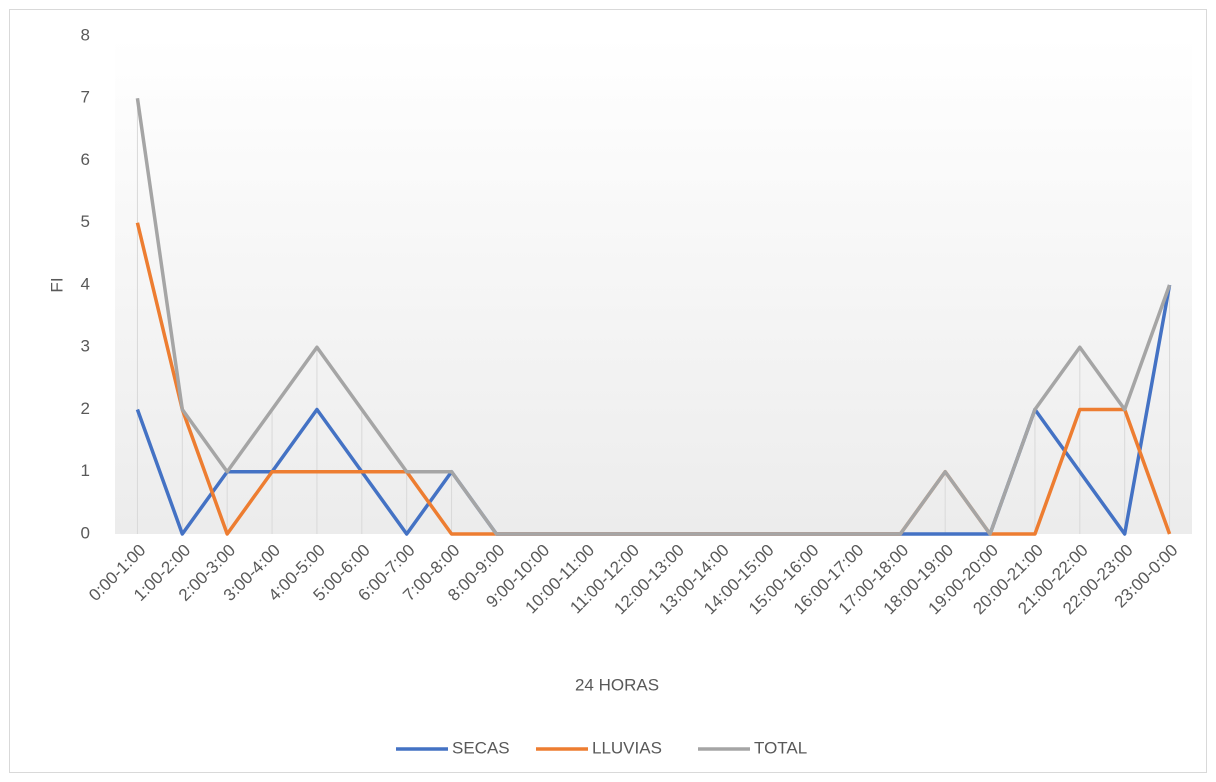  Describe the element at coordinates (56, 284) in the screenshot. I see `y-axis-title: FI` at that location.